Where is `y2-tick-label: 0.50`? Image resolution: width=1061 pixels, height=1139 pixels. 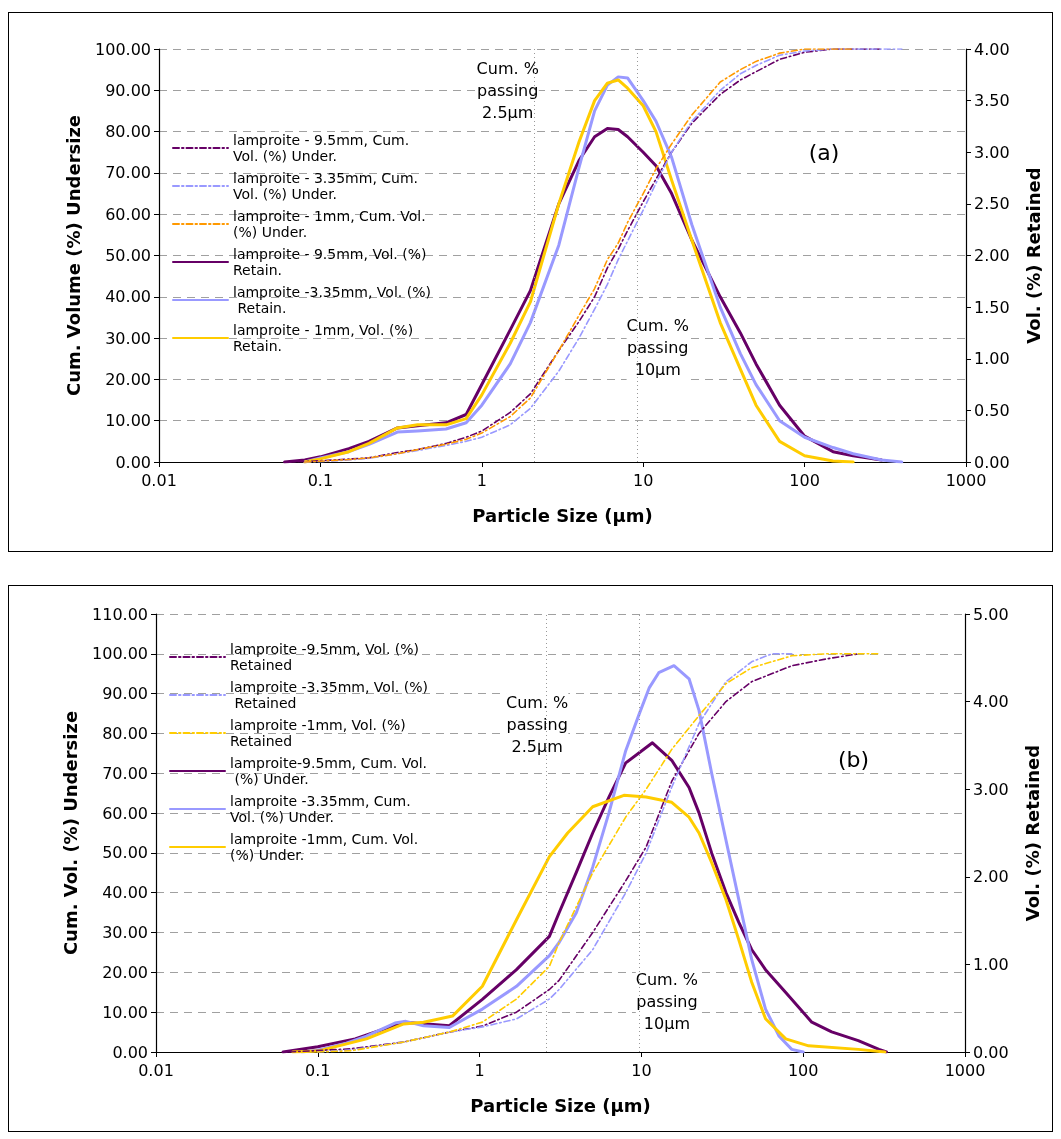
y2-tick-label: 0.50 is located at coordinates (992, 410).